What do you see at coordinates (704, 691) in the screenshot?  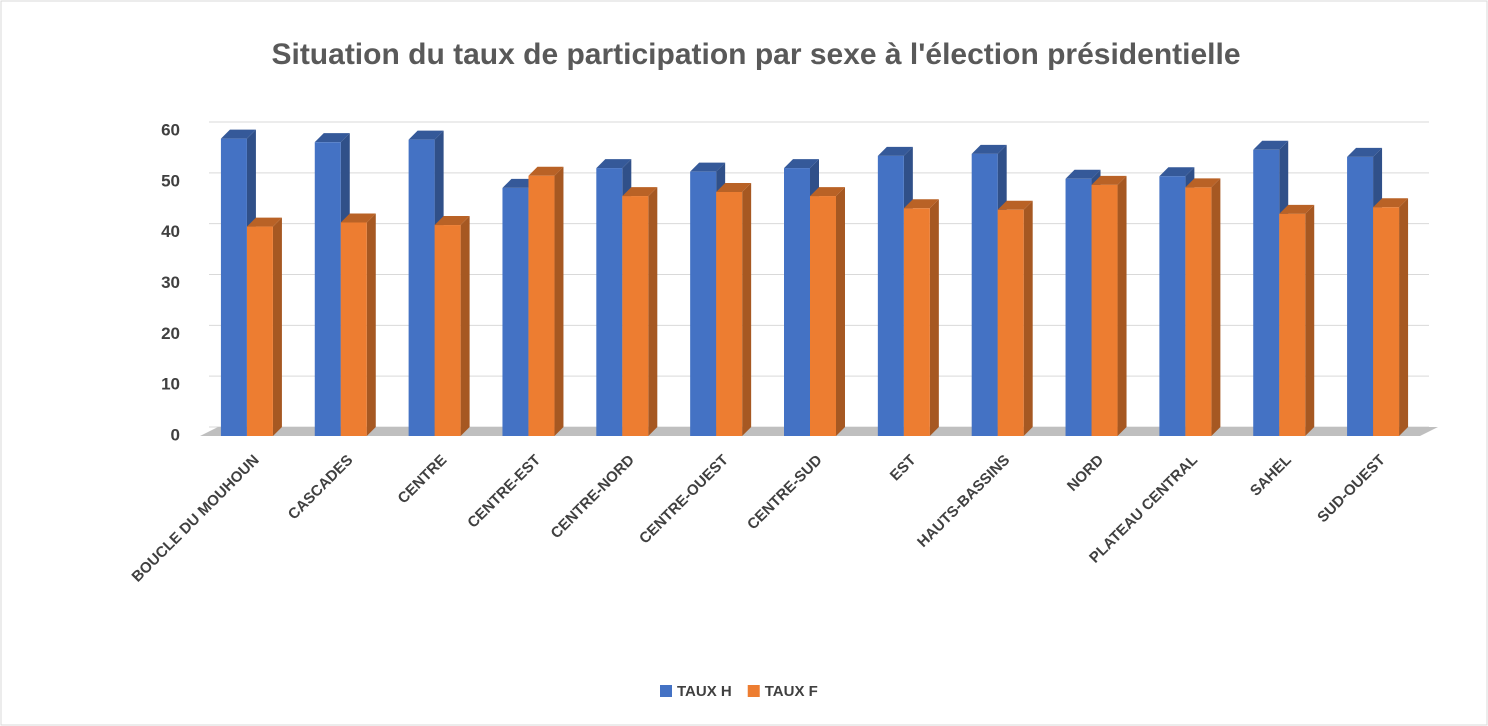 I see `legend-label: TAUX H` at bounding box center [704, 691].